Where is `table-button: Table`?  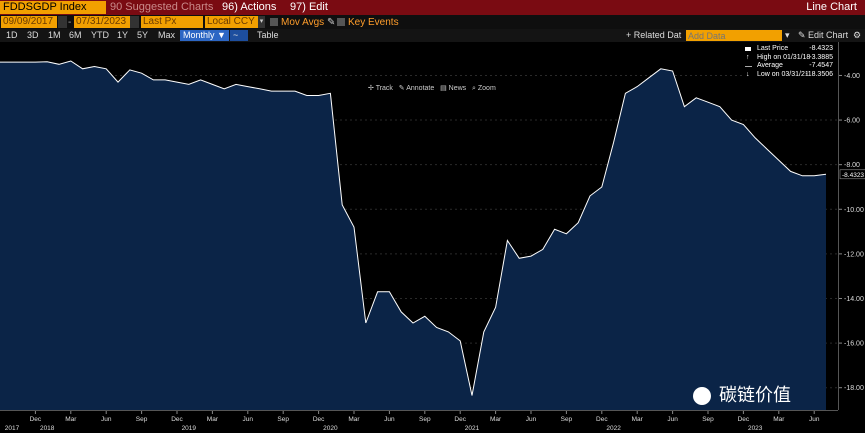 table-button: Table is located at coordinates (268, 35).